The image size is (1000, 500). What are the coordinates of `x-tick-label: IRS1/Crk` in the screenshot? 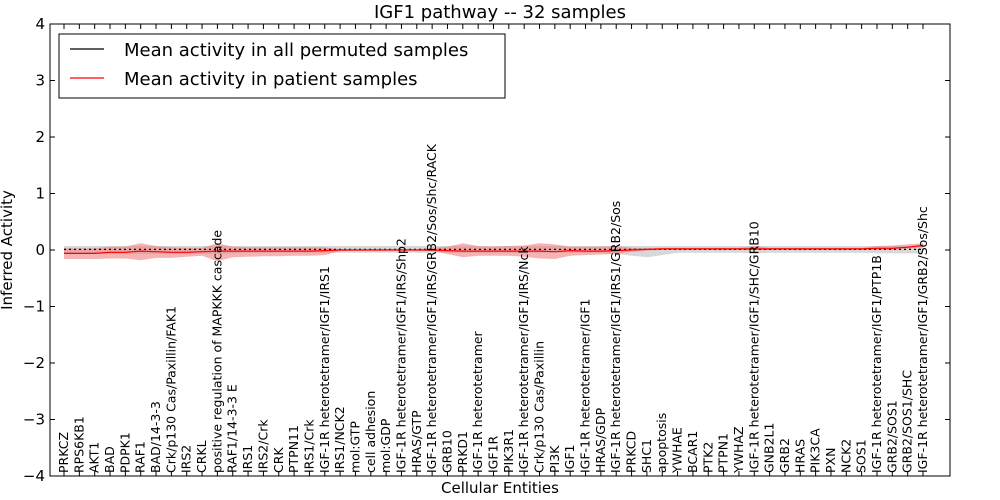 It's located at (308, 446).